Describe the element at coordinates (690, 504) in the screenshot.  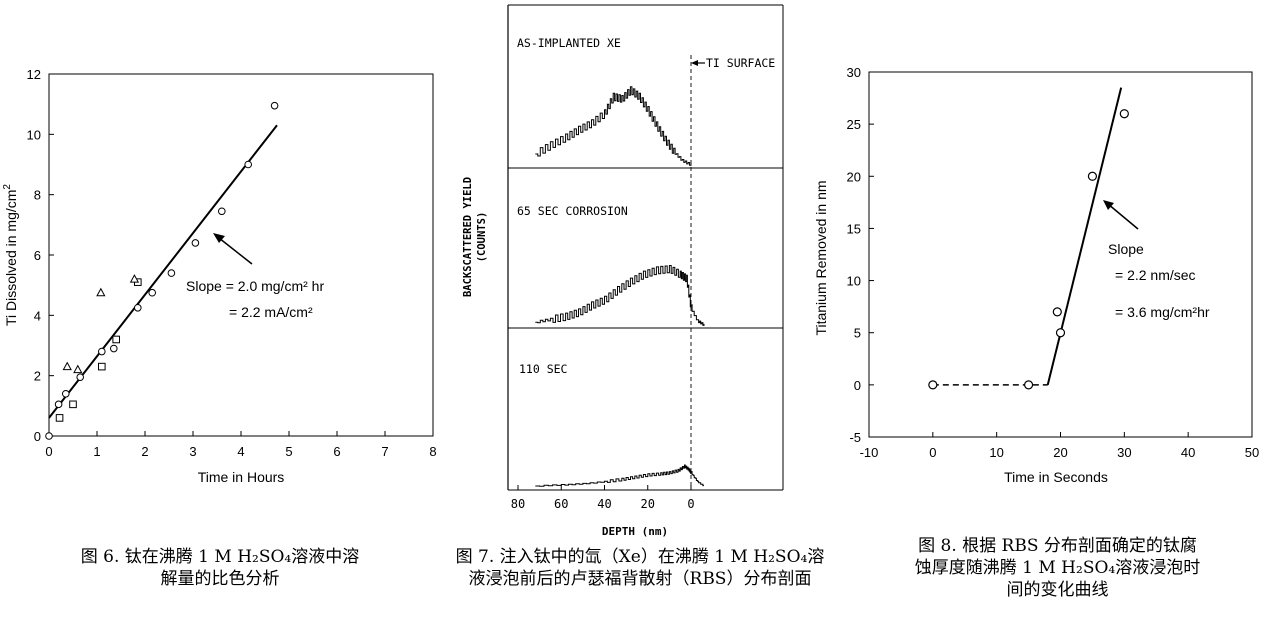
I see `fig7-x-tick-label: 0` at that location.